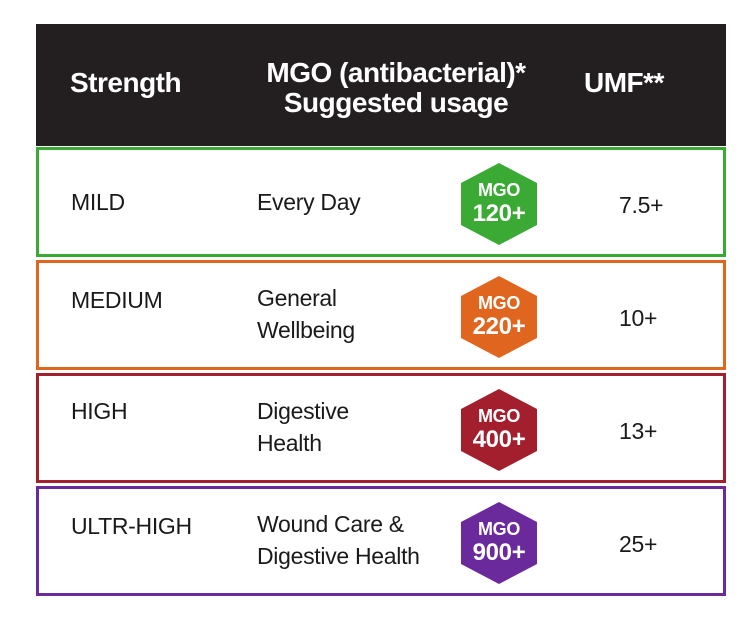 Image resolution: width=750 pixels, height=619 pixels. Describe the element at coordinates (131, 526) in the screenshot. I see `row-strength: ULTR-HIGH` at that location.